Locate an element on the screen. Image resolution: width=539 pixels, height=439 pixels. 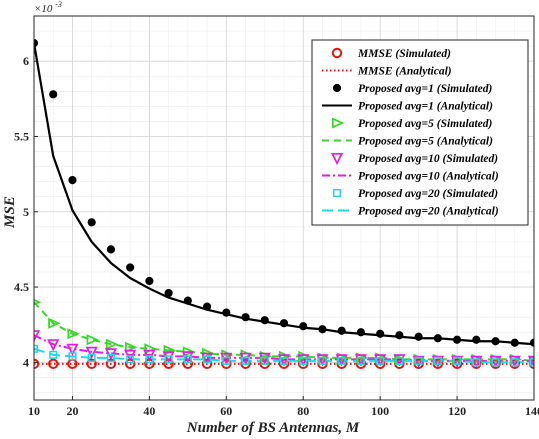
x-tick-label: 100 is located at coordinates (380, 411).